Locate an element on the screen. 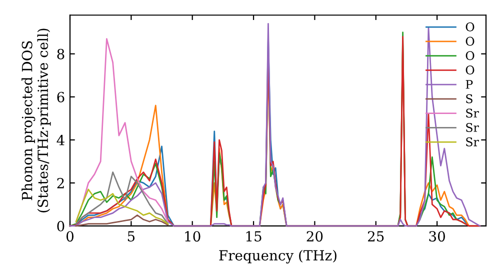 This screenshot has width=500, height=280. x-tick-label: 0 is located at coordinates (70, 236).